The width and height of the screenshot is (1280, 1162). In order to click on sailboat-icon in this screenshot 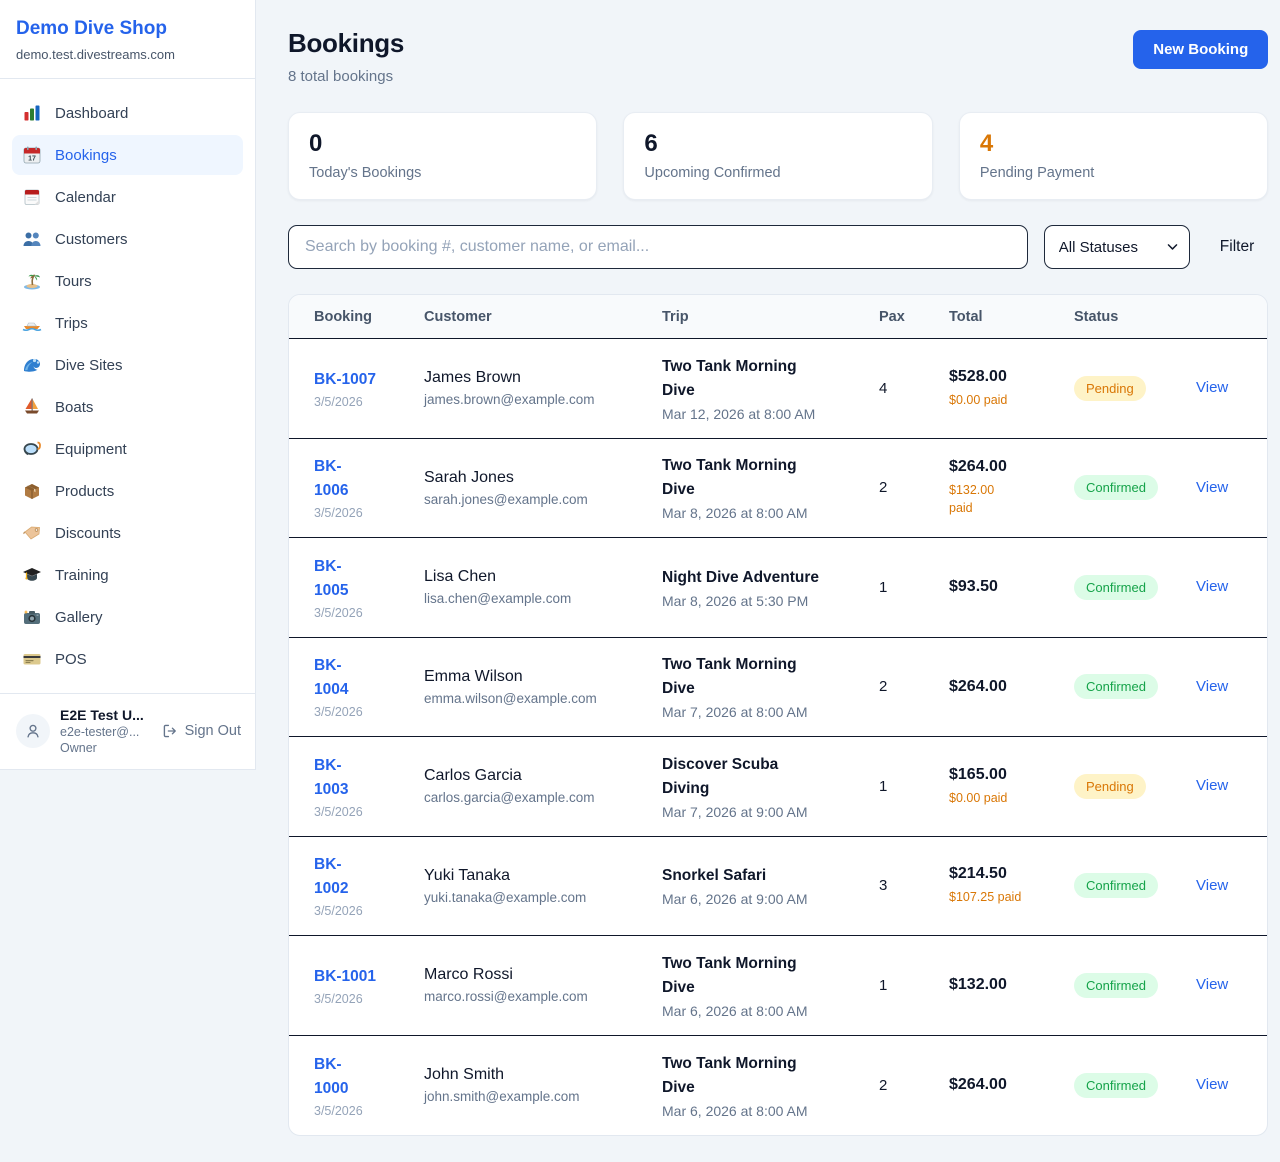, I will do `click(32, 407)`.